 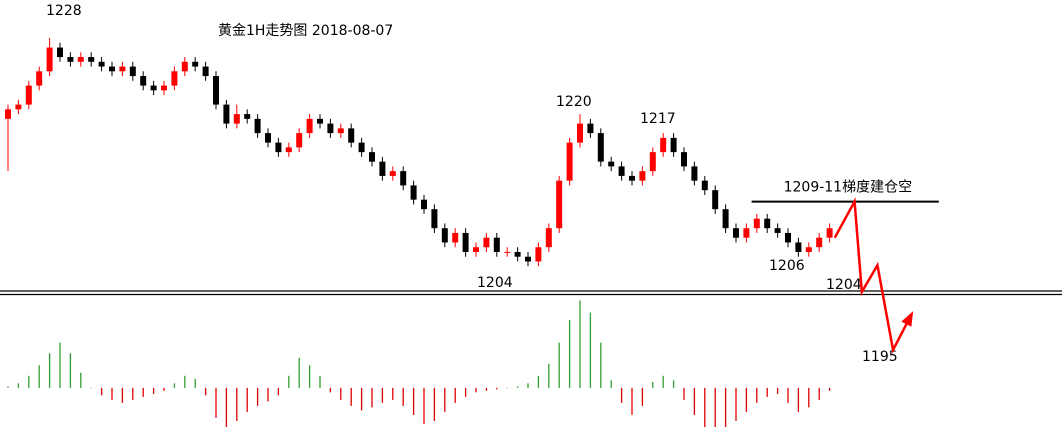 What do you see at coordinates (848, 188) in the screenshot?
I see `resistance-label: 1209-11梯度建仓空` at bounding box center [848, 188].